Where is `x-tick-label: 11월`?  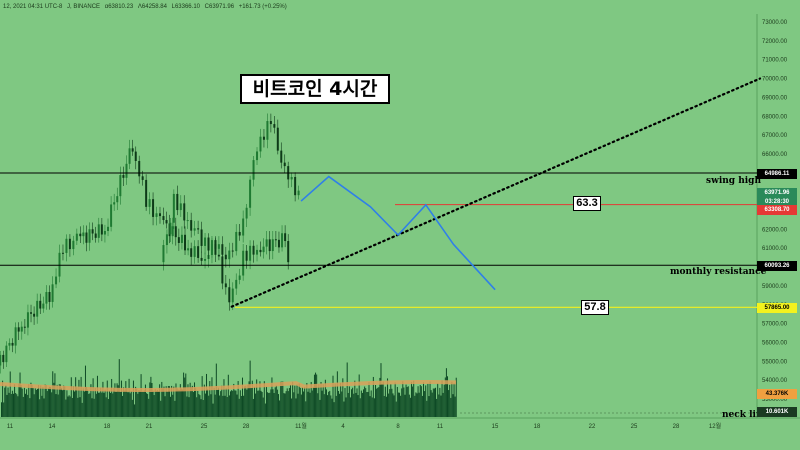 x-tick-label: 11월 is located at coordinates (301, 426).